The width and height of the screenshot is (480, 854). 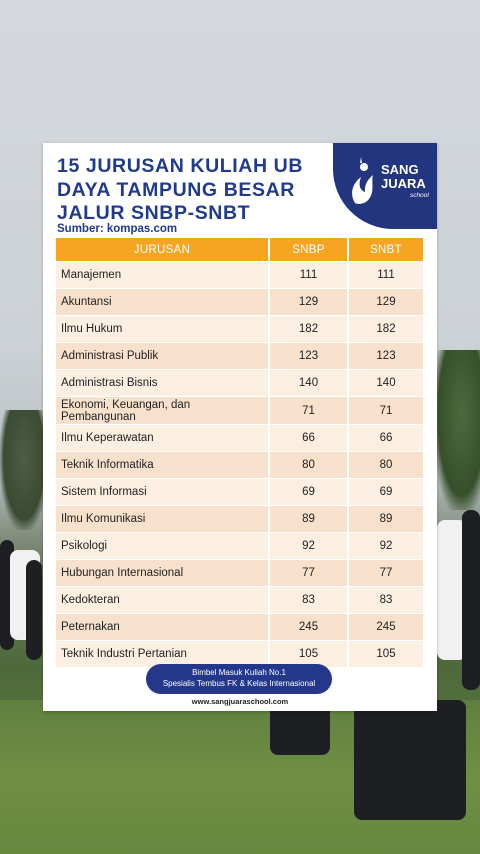 What do you see at coordinates (385, 250) in the screenshot?
I see `header-snbt: SNBT` at bounding box center [385, 250].